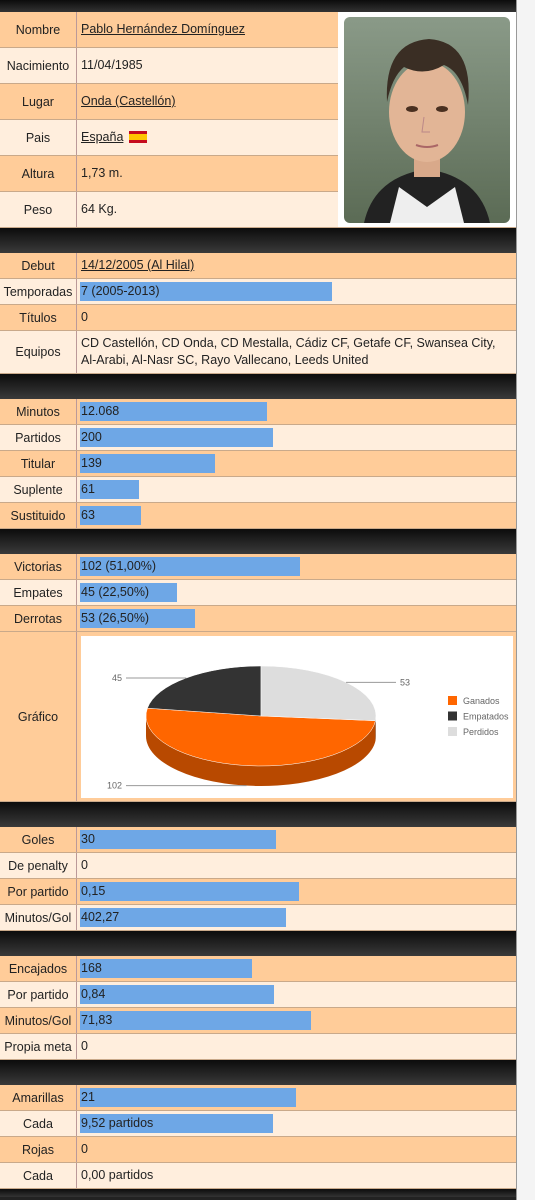 The height and width of the screenshot is (1200, 535). Describe the element at coordinates (38, 1046) in the screenshot. I see `row-label: Propia meta` at that location.